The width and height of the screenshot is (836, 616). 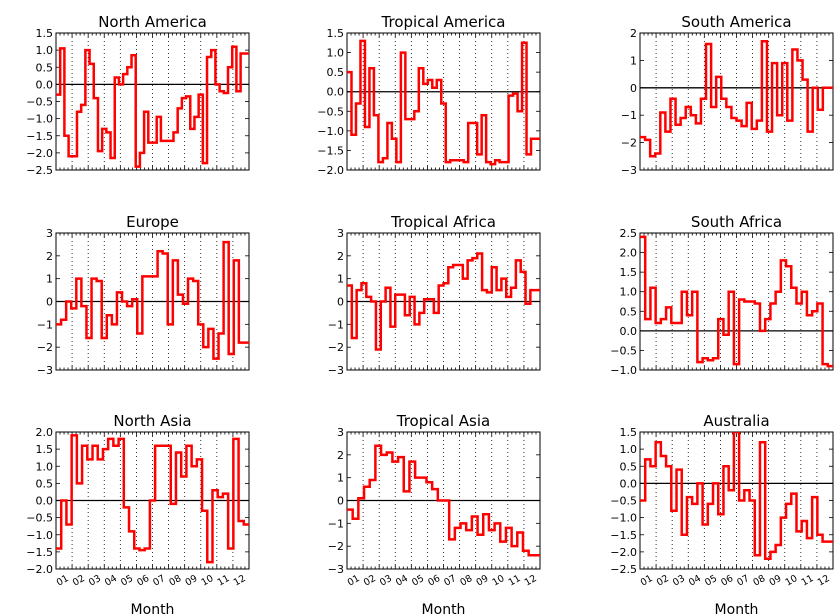 I want to click on panel-title: Tropical Africa, so click(x=443, y=222).